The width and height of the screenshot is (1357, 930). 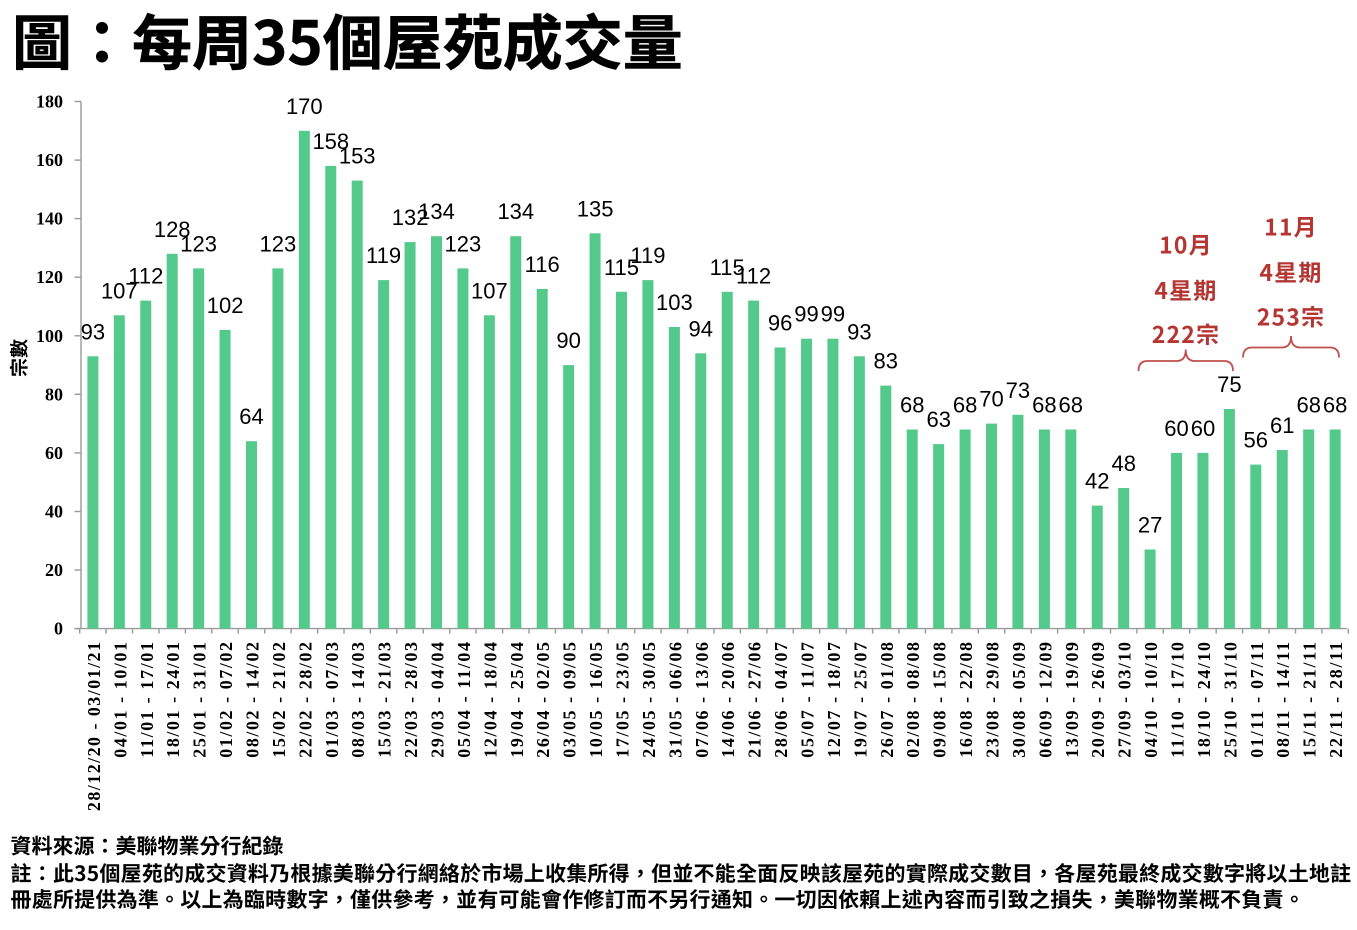 What do you see at coordinates (938, 419) in the screenshot?
I see `svg-text: 63` at bounding box center [938, 419].